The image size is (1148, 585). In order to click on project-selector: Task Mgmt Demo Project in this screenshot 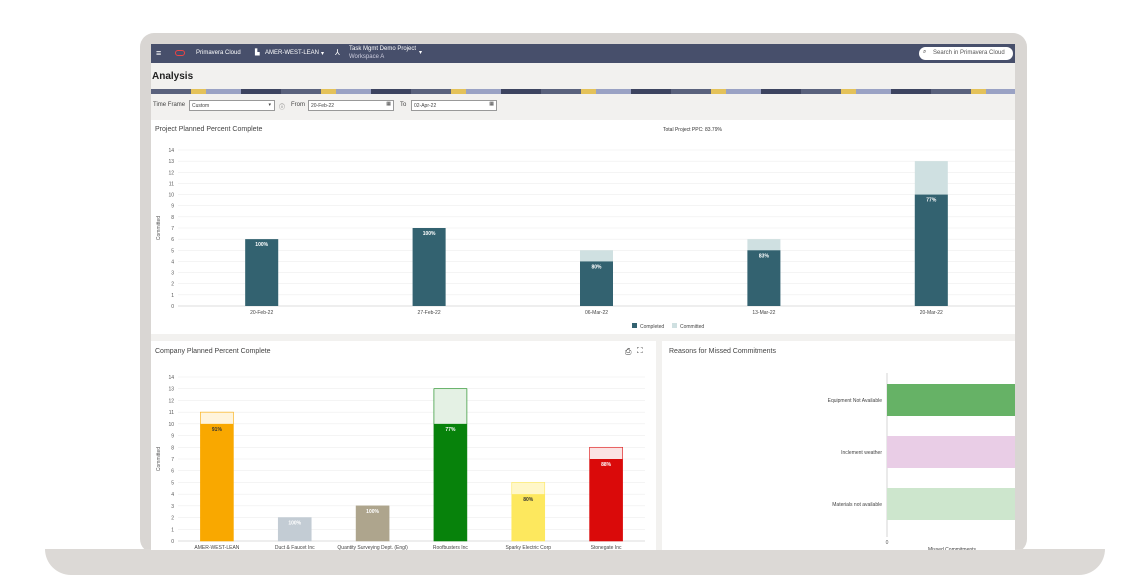, I will do `click(383, 49)`.